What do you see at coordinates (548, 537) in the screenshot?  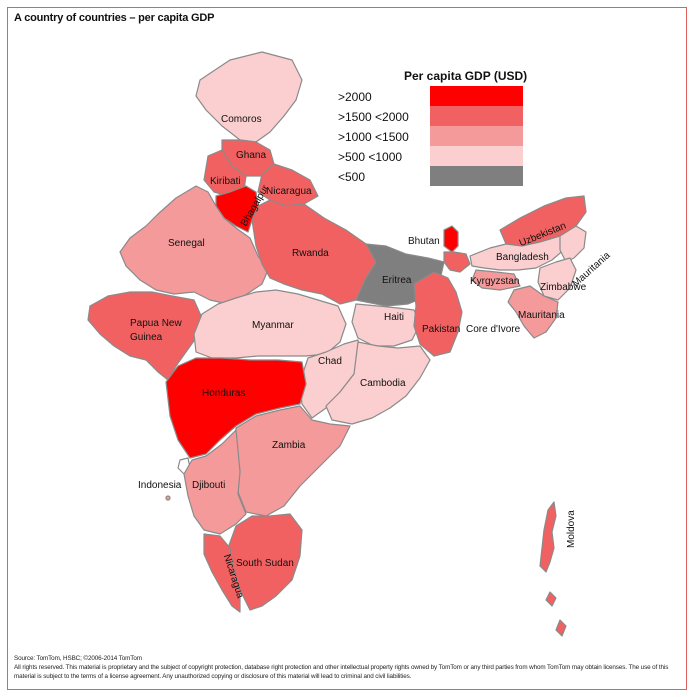 I see `region-moldova` at bounding box center [548, 537].